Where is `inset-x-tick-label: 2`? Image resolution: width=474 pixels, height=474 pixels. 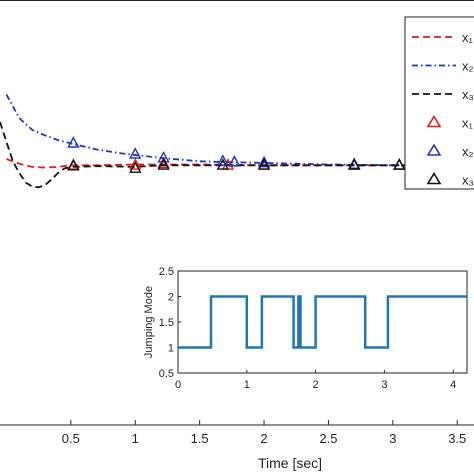 inset-x-tick-label: 2 is located at coordinates (316, 385).